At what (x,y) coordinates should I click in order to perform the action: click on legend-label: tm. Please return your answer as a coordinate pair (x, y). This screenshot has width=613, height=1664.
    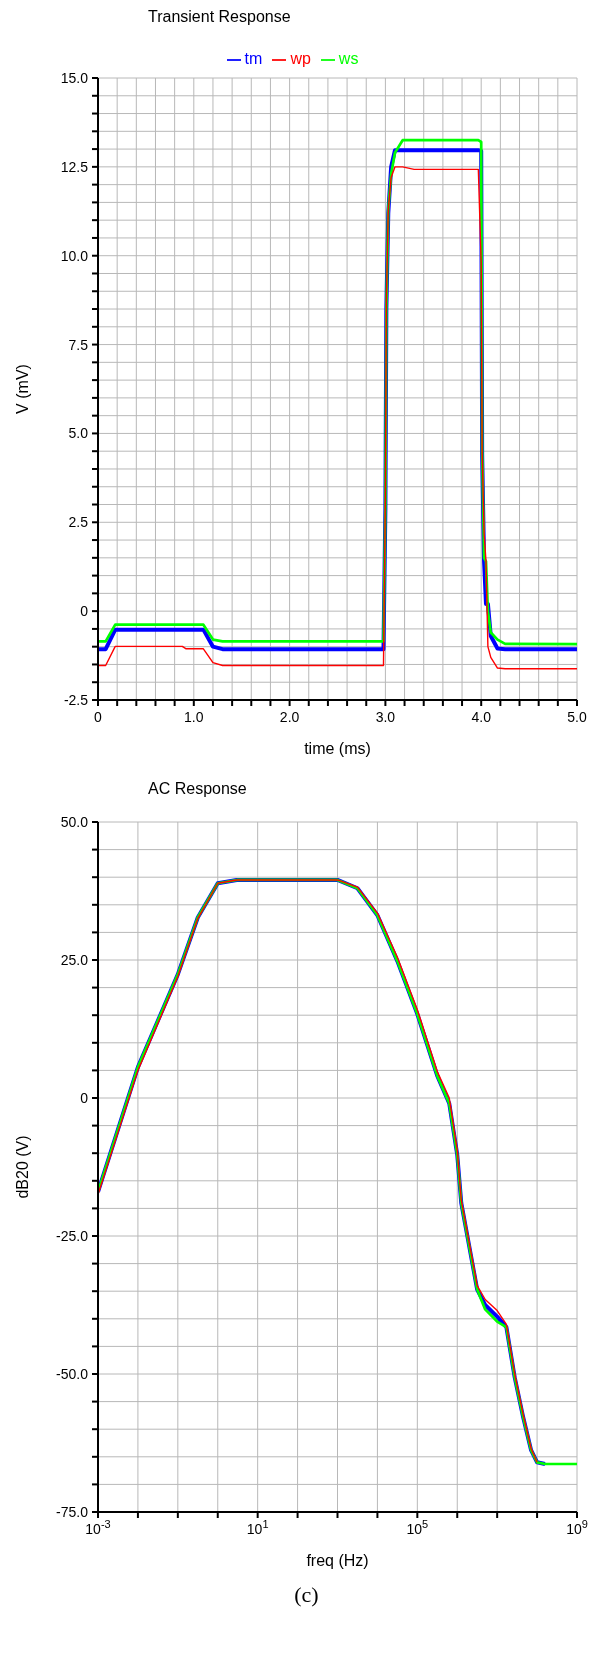
    Looking at the image, I should click on (253, 58).